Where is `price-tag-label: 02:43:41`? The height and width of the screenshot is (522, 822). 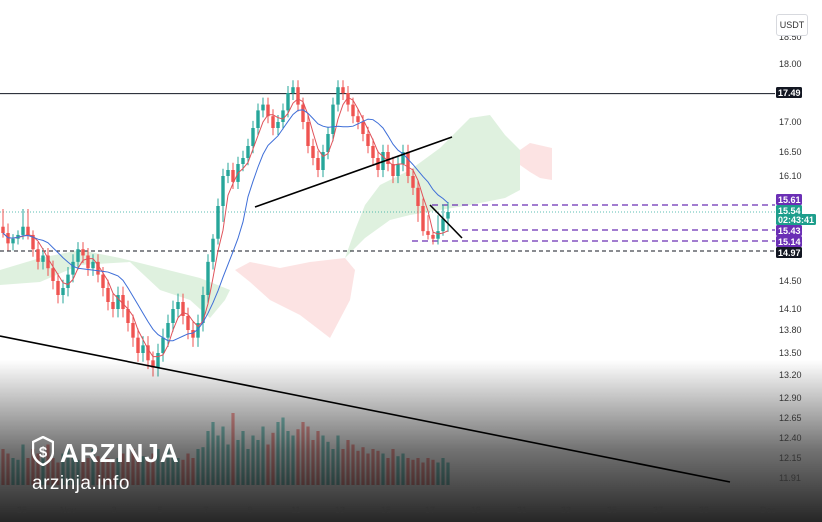
price-tag-label: 02:43:41 is located at coordinates (796, 220).